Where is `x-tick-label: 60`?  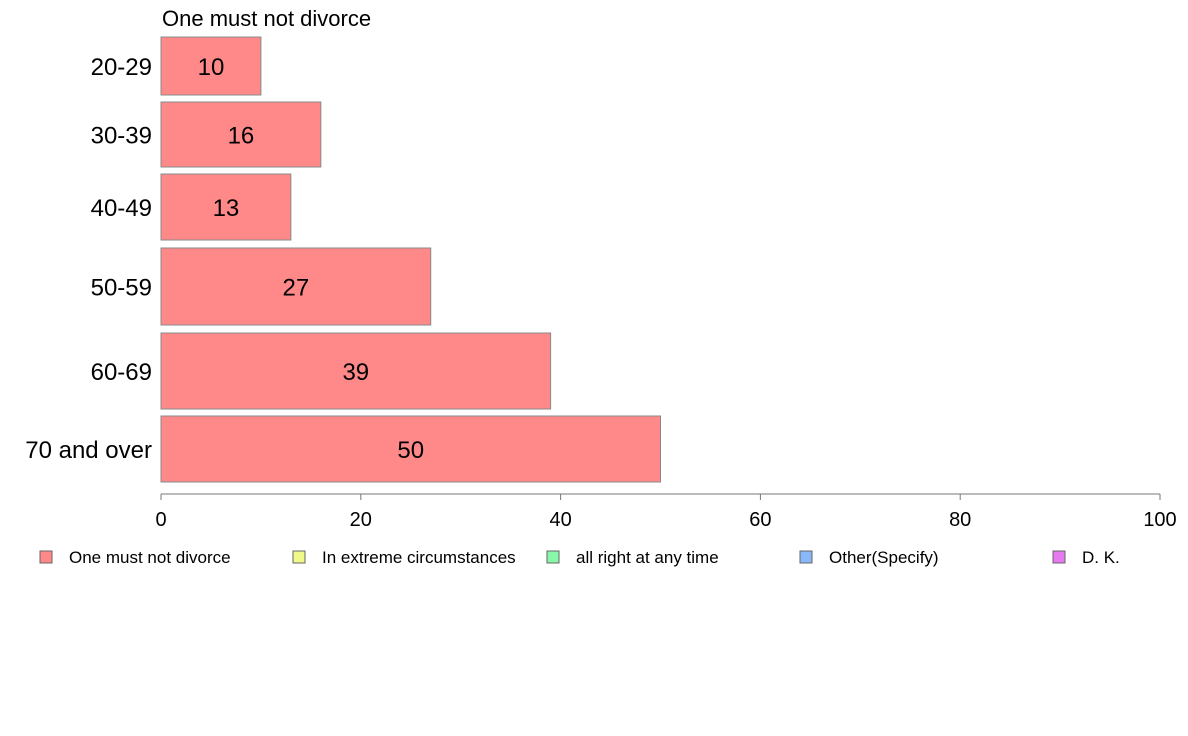
x-tick-label: 60 is located at coordinates (760, 520).